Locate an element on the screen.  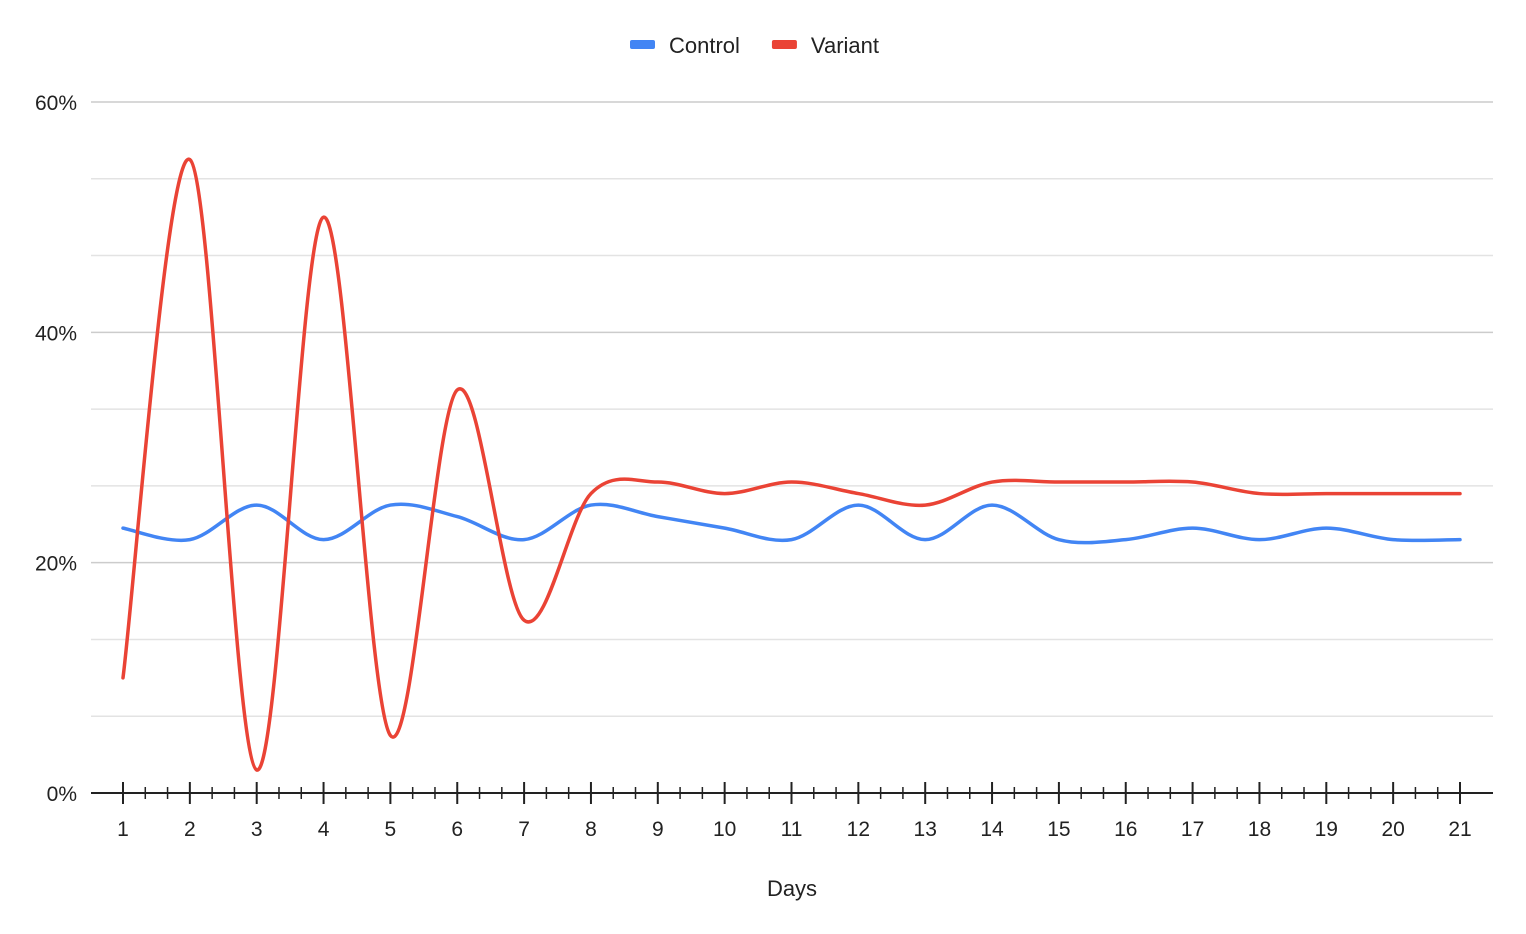
x-tick-label: 18 is located at coordinates (1259, 829).